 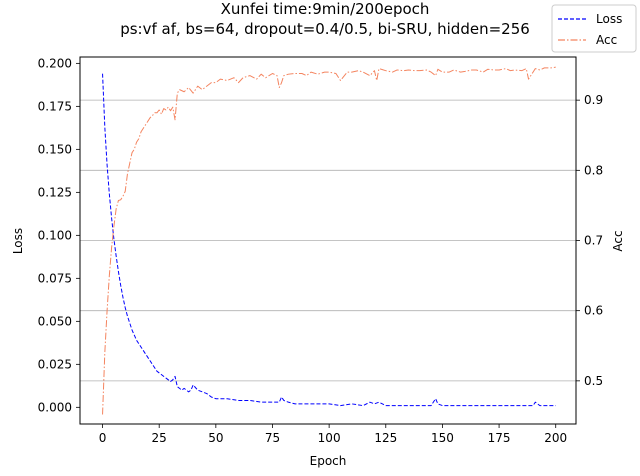 I want to click on x-axis-ticks: 0 25 50 75 100 125 150 175 200, so click(x=333, y=434).